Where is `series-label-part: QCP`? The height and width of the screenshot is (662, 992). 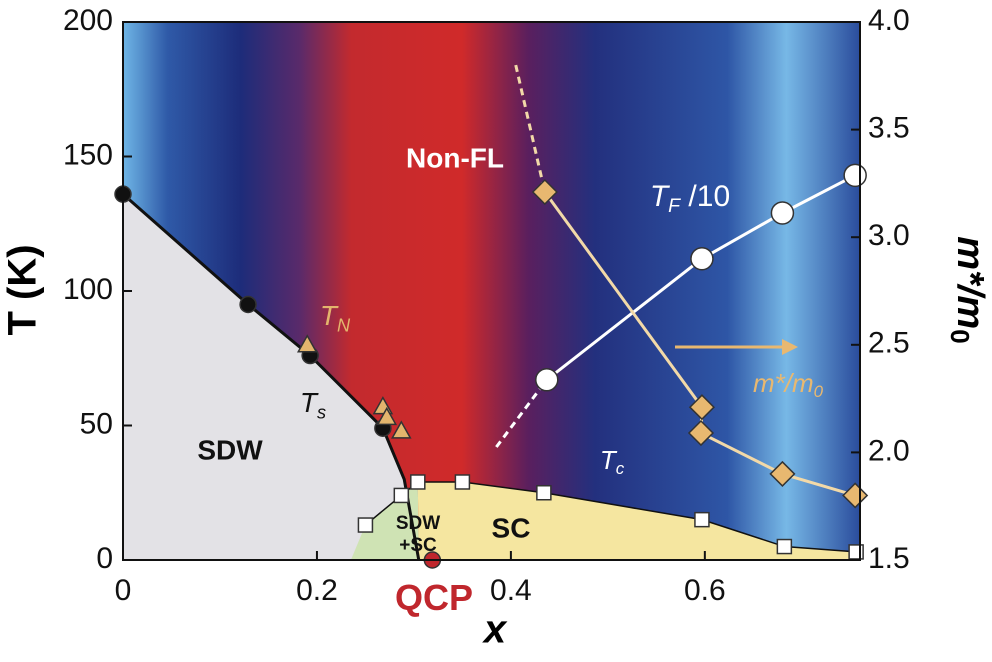 series-label-part: QCP is located at coordinates (434, 597).